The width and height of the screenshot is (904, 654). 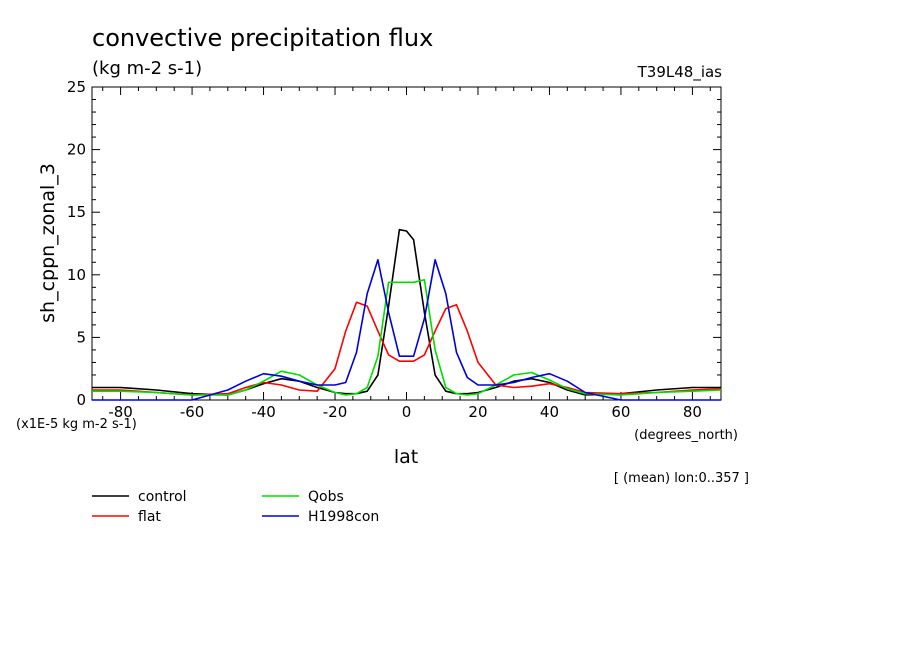 I want to click on mean-note: [ (mean) lon:0..357 ], so click(x=681, y=478).